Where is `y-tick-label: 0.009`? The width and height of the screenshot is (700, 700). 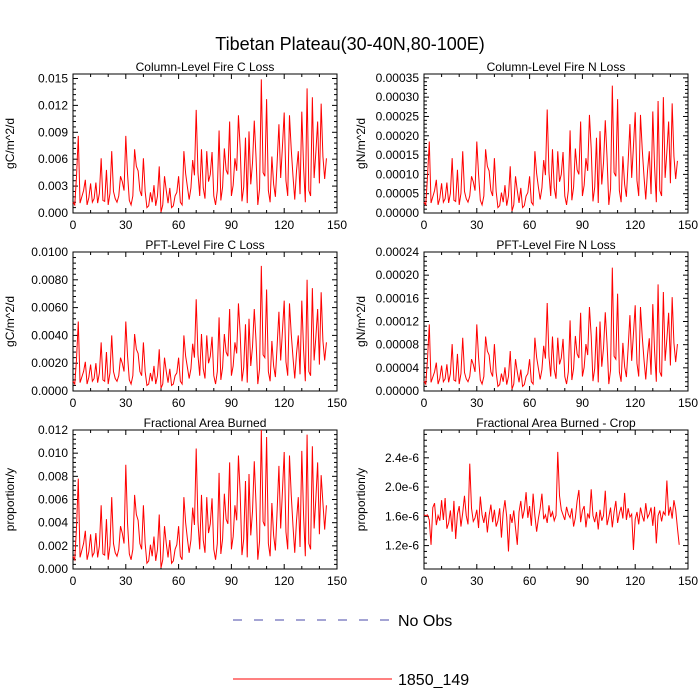 y-tick-label: 0.009 is located at coordinates (53, 132).